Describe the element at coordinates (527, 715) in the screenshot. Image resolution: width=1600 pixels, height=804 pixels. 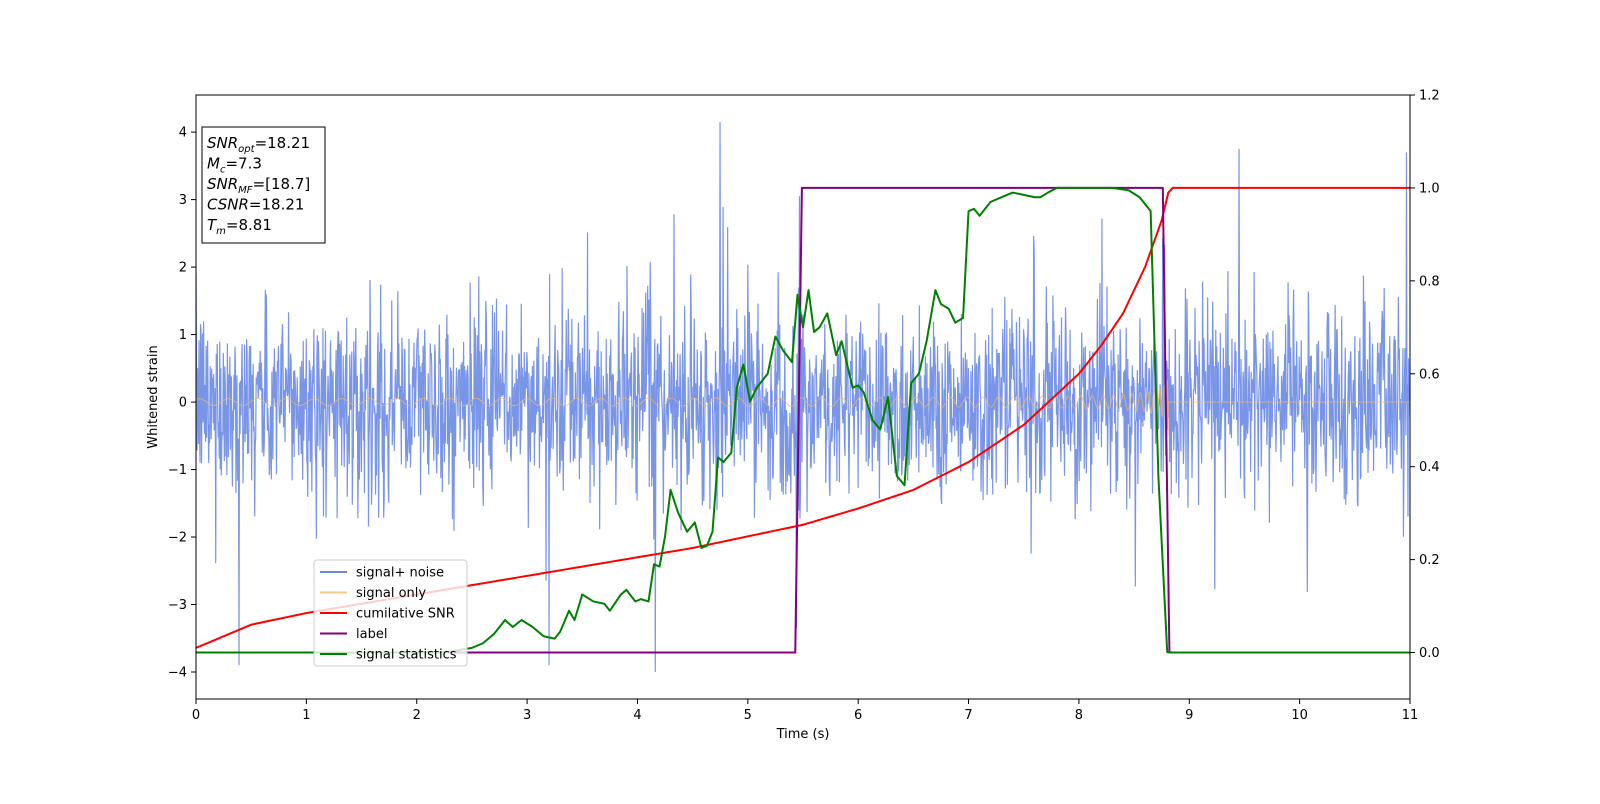
I see `x-tick-label: 3` at that location.